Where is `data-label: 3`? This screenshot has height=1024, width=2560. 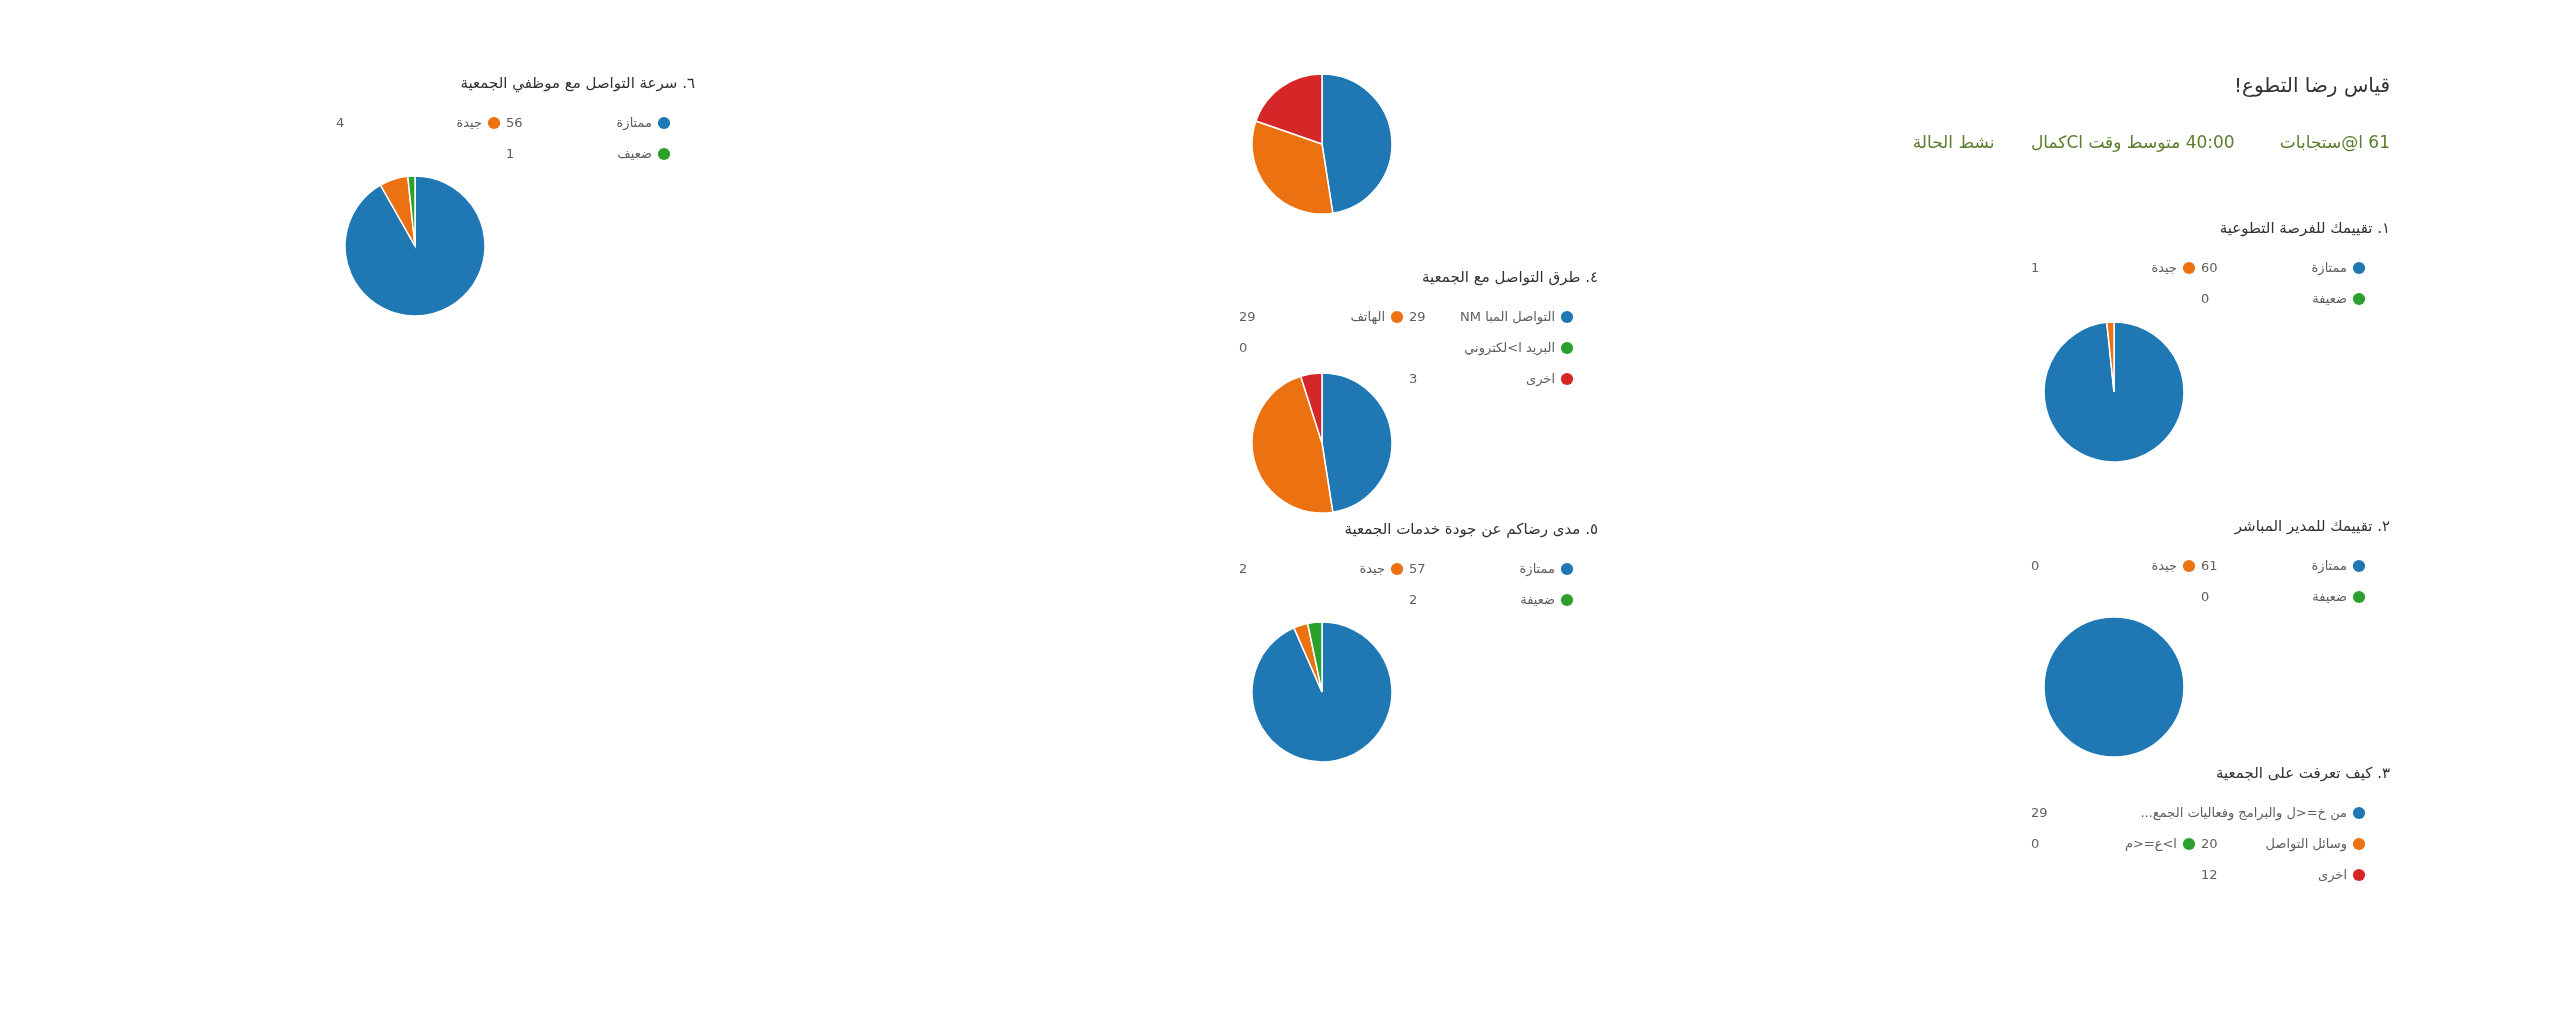
data-label: 3 is located at coordinates (1413, 378).